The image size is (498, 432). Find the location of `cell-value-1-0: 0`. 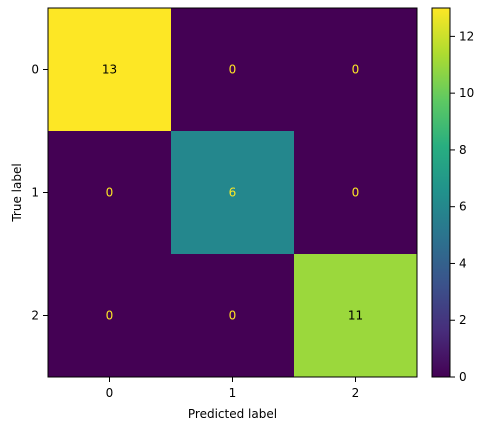

cell-value-1-0: 0 is located at coordinates (110, 193).